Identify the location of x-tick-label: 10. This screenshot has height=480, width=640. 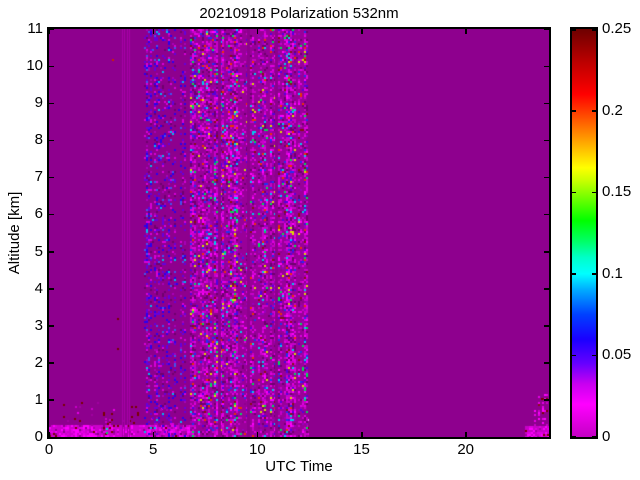
(257, 449).